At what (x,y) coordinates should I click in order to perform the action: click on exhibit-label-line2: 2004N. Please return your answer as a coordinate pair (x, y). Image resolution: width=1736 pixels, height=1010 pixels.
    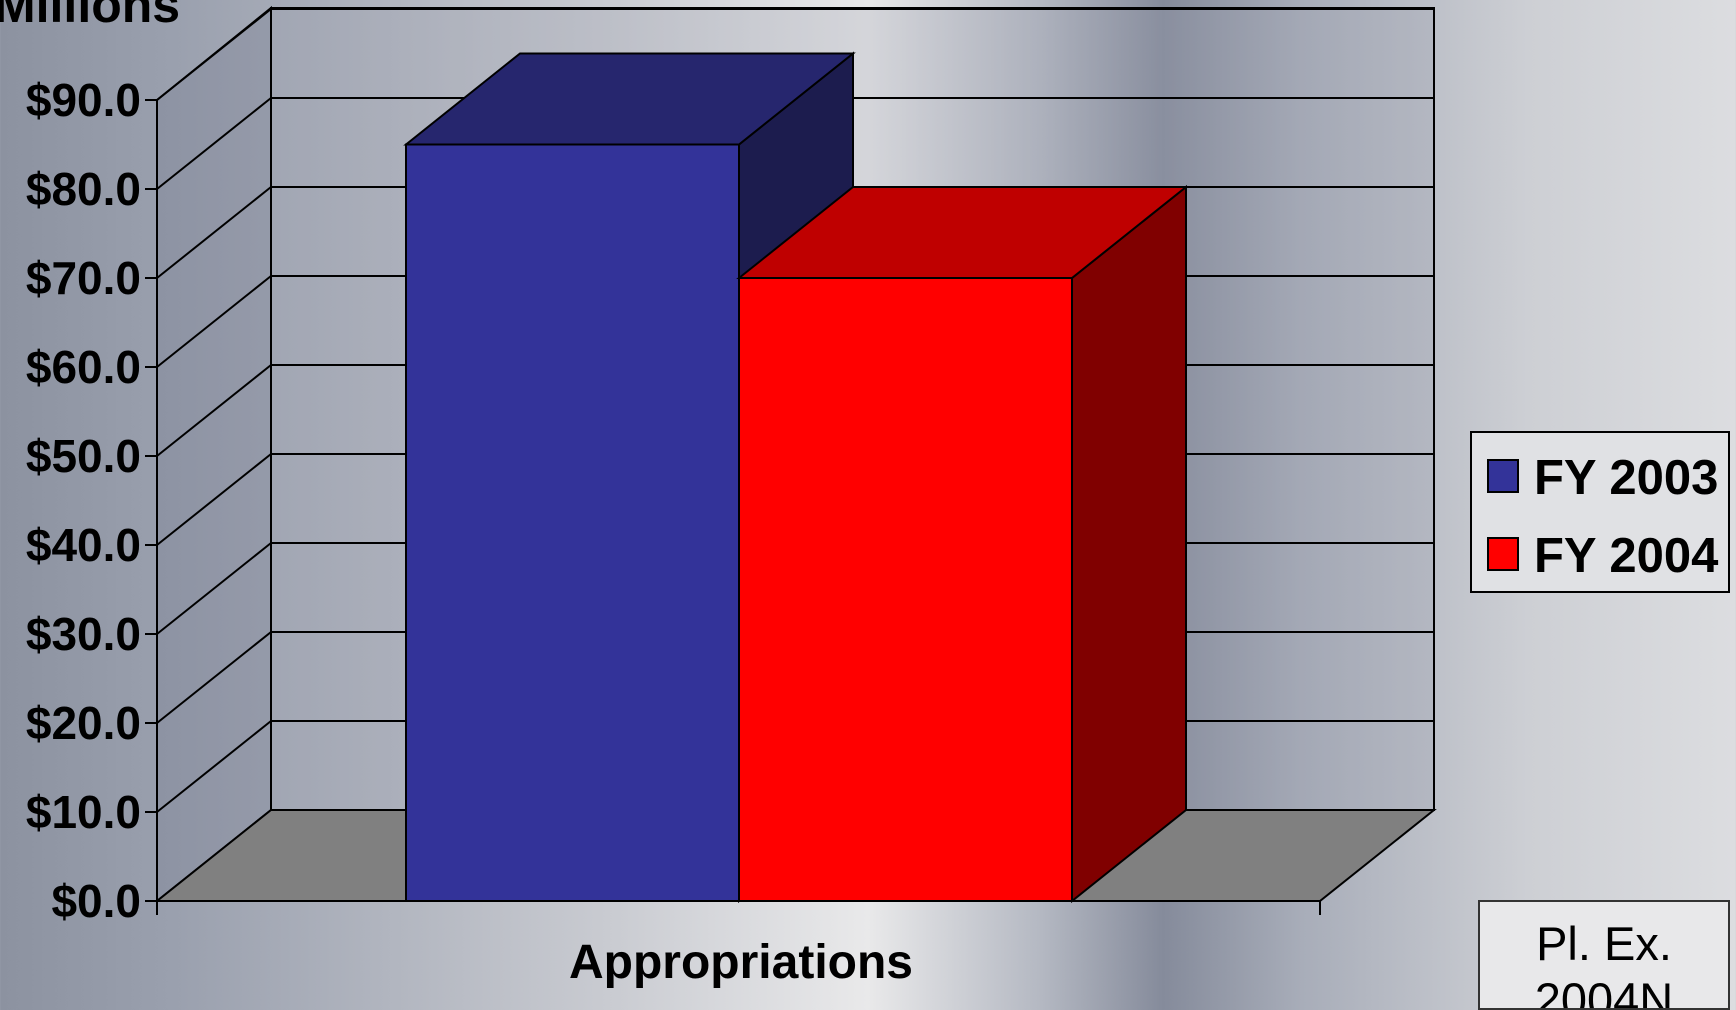
    Looking at the image, I should click on (1604, 991).